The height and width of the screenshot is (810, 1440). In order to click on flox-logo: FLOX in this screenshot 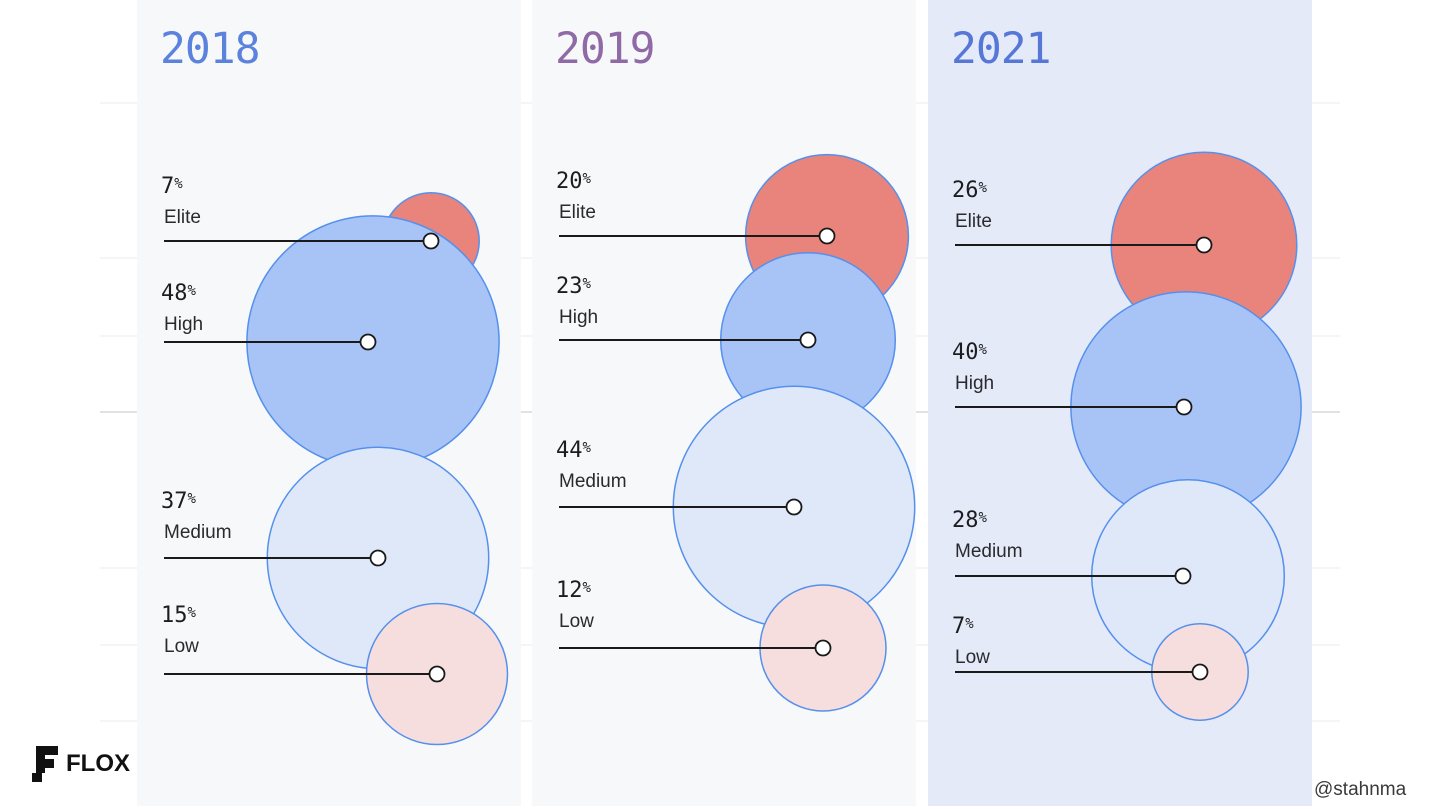, I will do `click(80, 764)`.